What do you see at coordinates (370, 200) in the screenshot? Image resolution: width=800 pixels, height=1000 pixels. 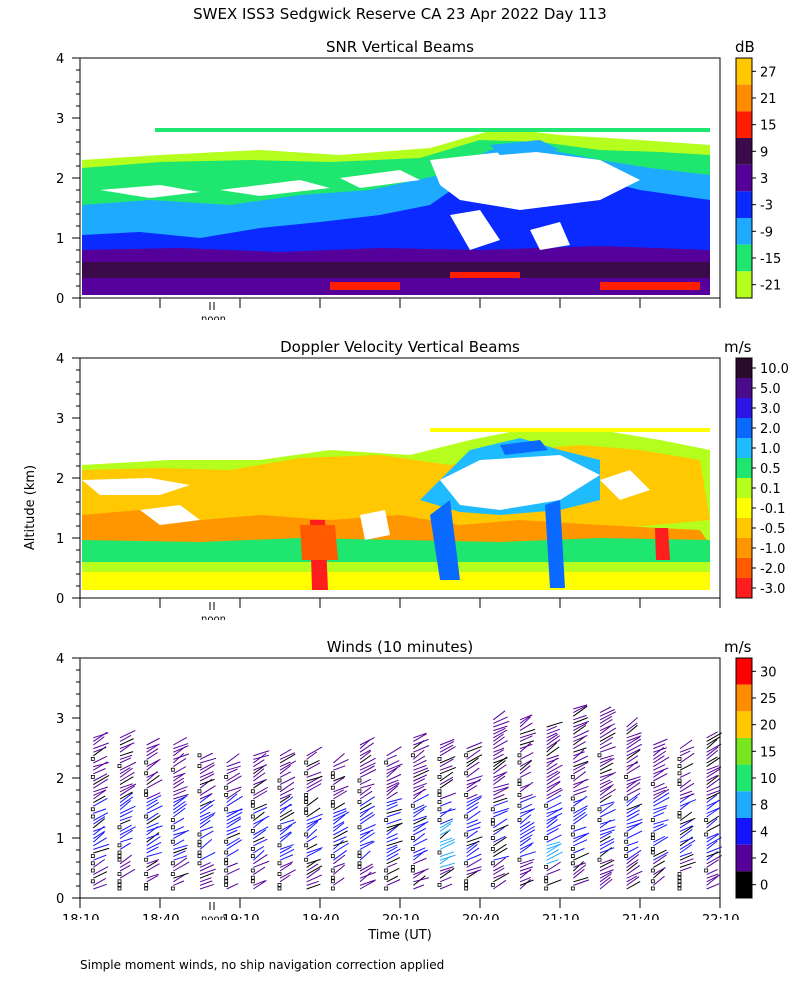 I see `snr-gap` at bounding box center [370, 200].